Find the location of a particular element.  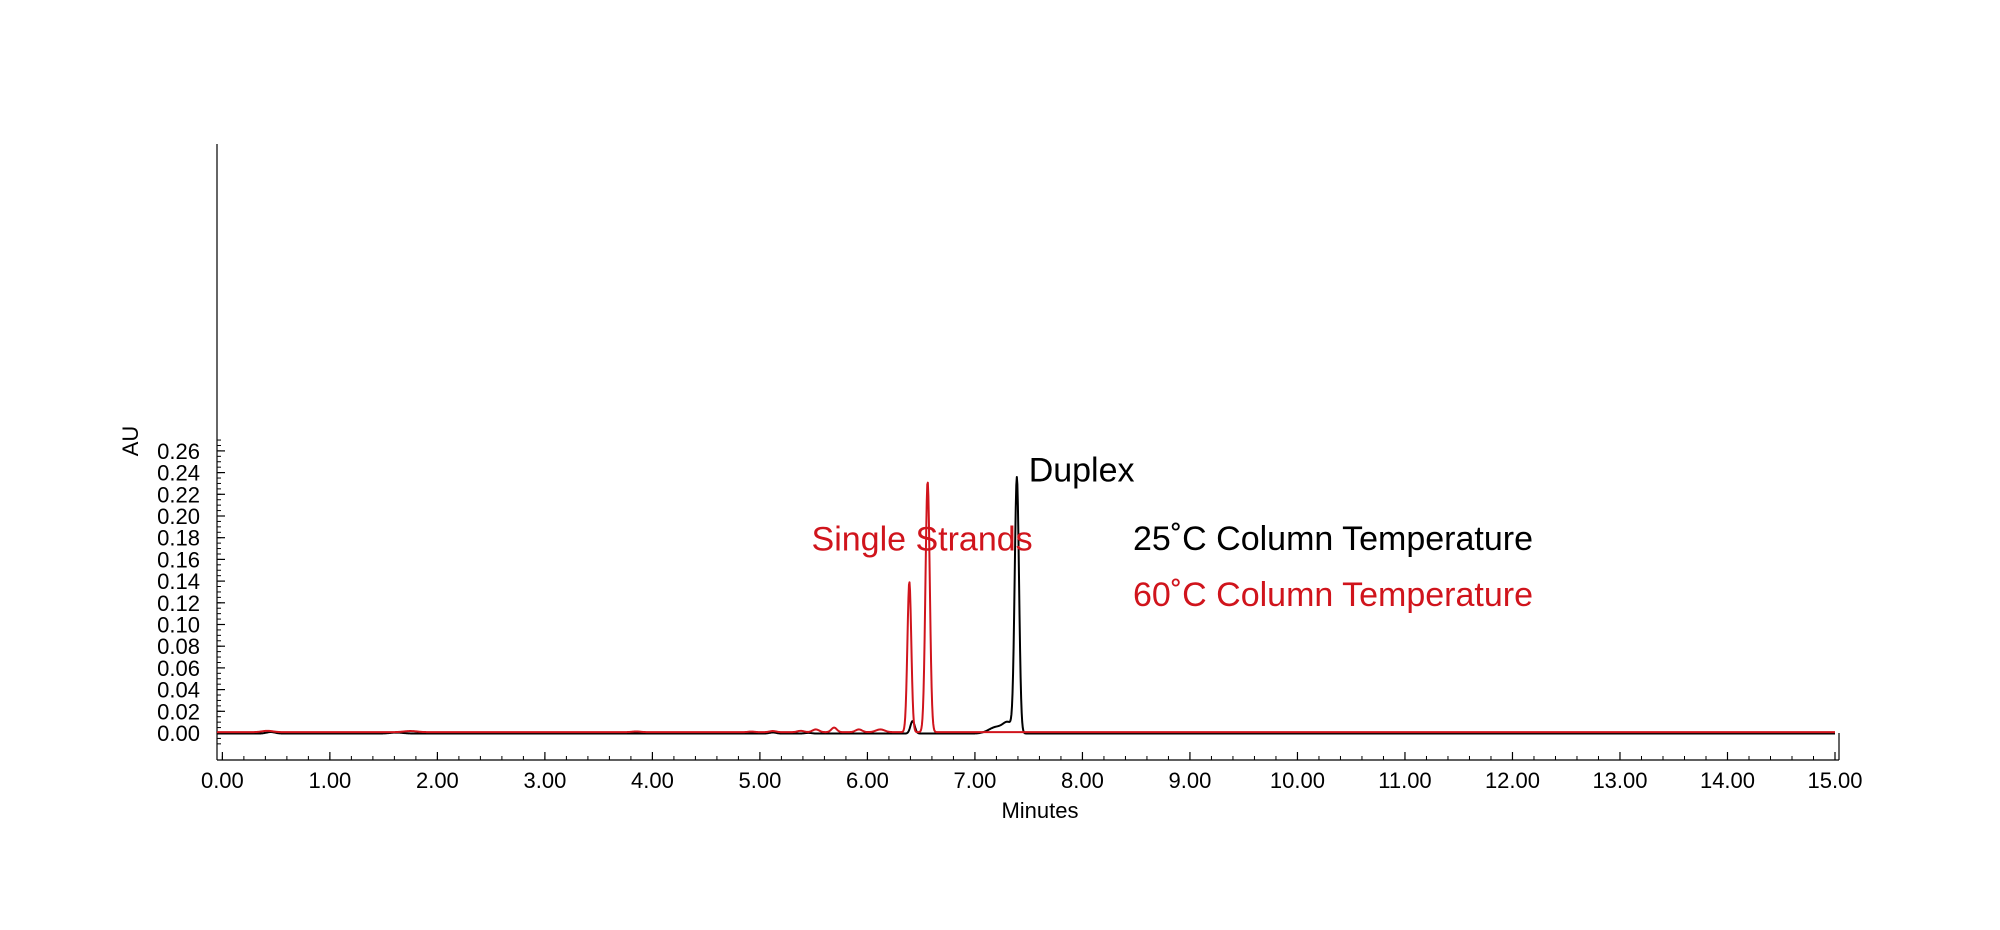

y-tick-label: 0.18 is located at coordinates (178, 538).